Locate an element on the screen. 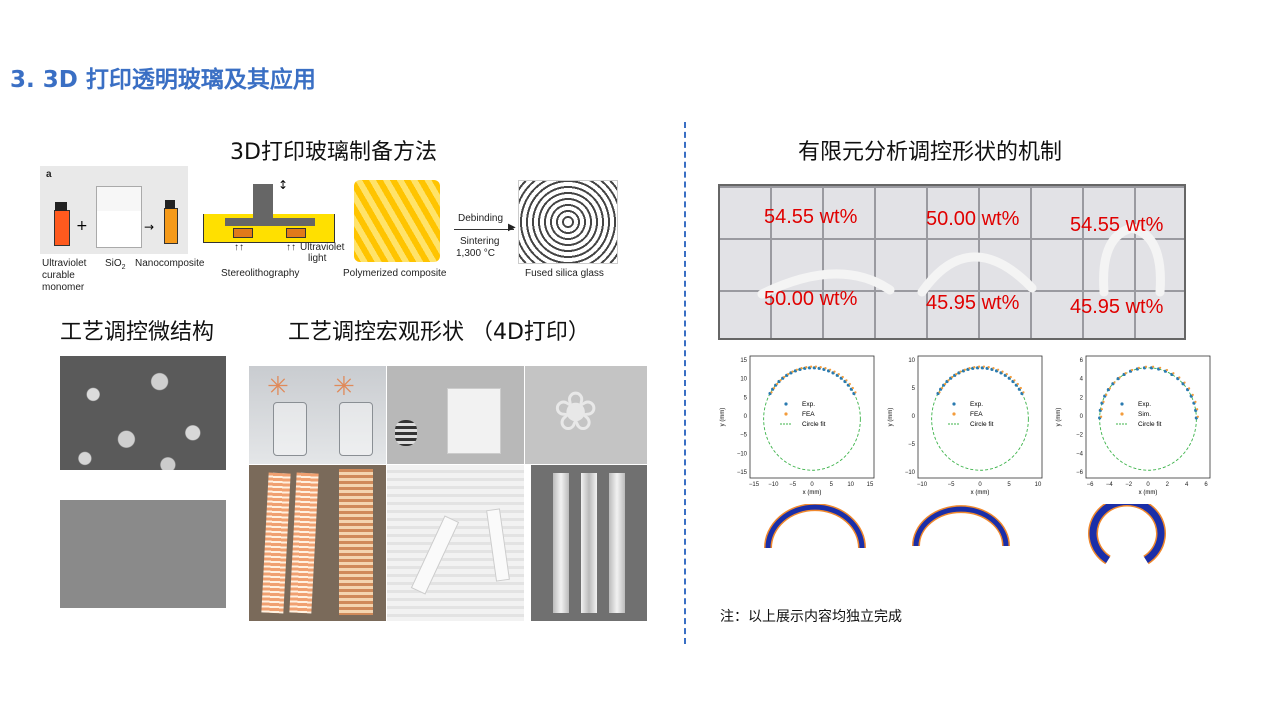 The height and width of the screenshot is (720, 1280). y-tick-label: 2 is located at coordinates (1082, 398).